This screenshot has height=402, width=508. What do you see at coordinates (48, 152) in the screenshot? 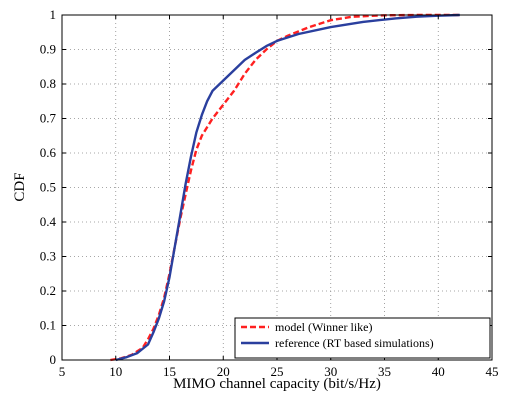
I see `y-tick-label: 0.6` at bounding box center [48, 152].